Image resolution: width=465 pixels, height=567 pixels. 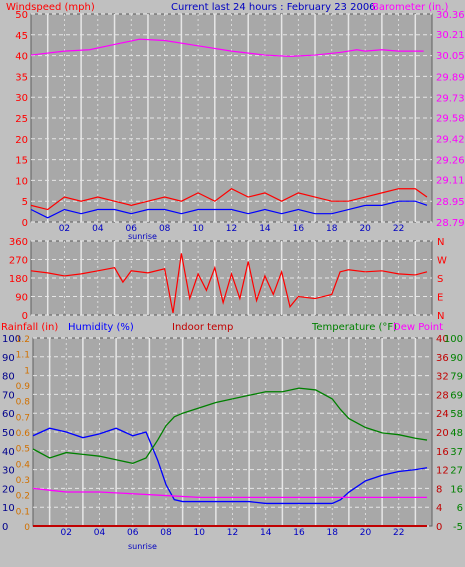 I want to click on indoor-temp-tick-label: 28, so click(x=442, y=395).